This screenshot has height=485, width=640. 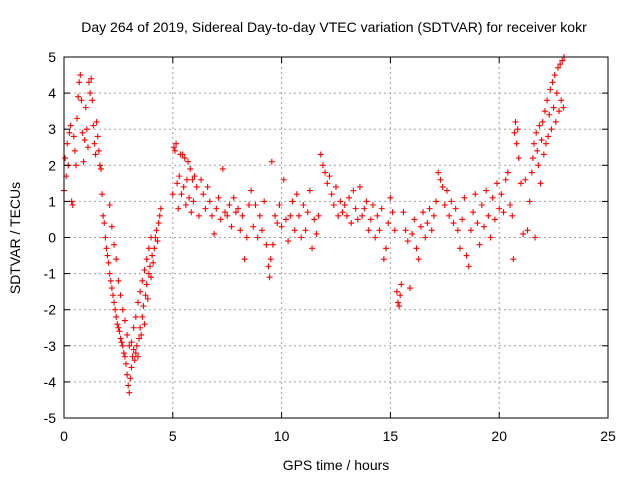 What do you see at coordinates (52, 129) in the screenshot?
I see `y-tick-label: 3` at bounding box center [52, 129].